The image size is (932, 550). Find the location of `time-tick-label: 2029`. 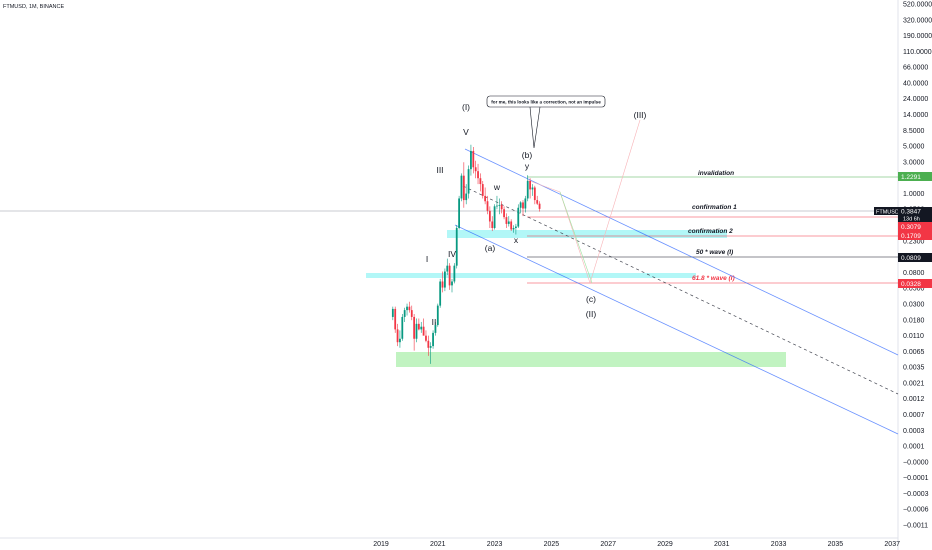

time-tick-label: 2029 is located at coordinates (665, 544).